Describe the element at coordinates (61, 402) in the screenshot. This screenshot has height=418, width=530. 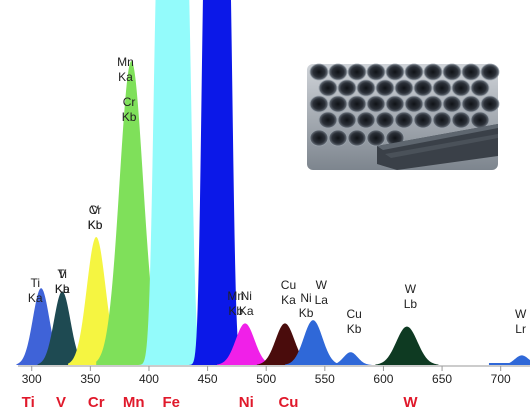
I see `element-label: V` at that location.